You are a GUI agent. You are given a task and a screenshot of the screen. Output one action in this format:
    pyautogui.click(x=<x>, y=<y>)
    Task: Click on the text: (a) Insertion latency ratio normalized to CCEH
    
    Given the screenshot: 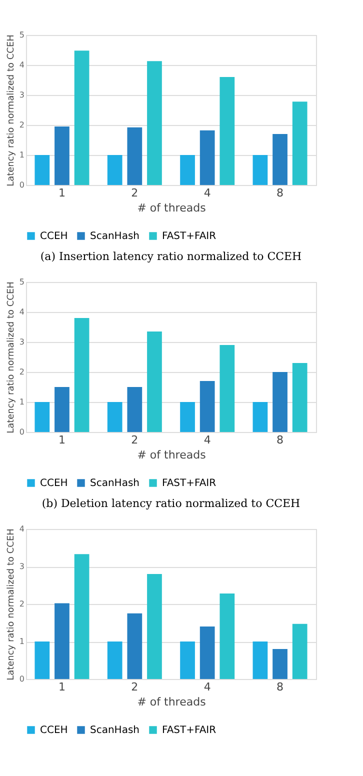 What is the action you would take?
    pyautogui.click(x=171, y=256)
    